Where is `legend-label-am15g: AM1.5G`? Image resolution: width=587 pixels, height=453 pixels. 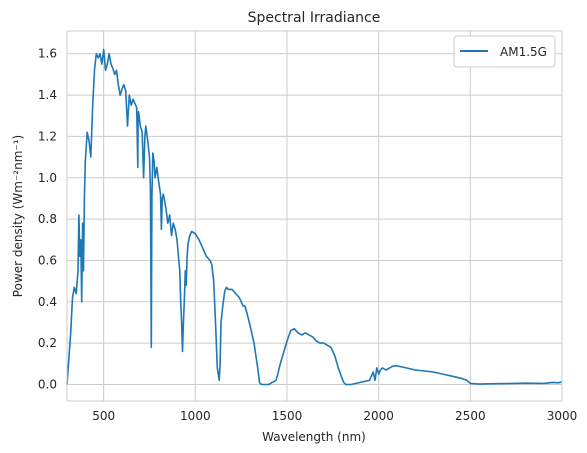
legend-label-am15g: AM1.5G is located at coordinates (523, 52).